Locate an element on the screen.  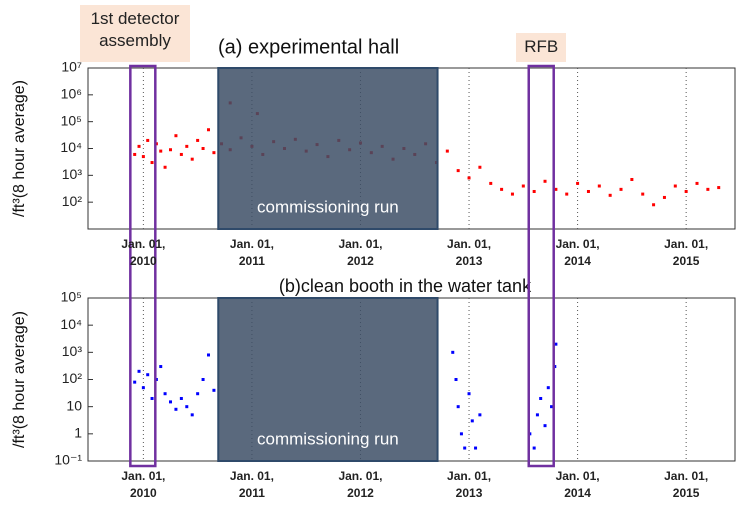
highlight-label: 1st detector assembly is located at coordinates (135, 33).